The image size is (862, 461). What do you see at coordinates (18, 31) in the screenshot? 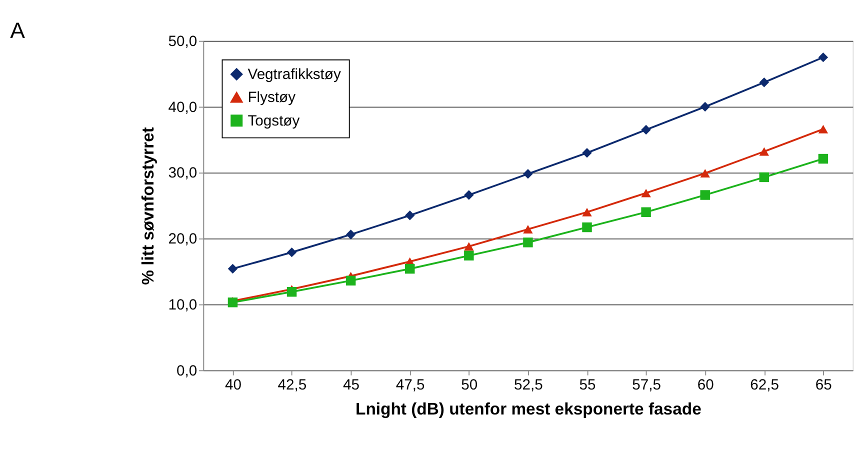
I see `text: A` at bounding box center [18, 31].